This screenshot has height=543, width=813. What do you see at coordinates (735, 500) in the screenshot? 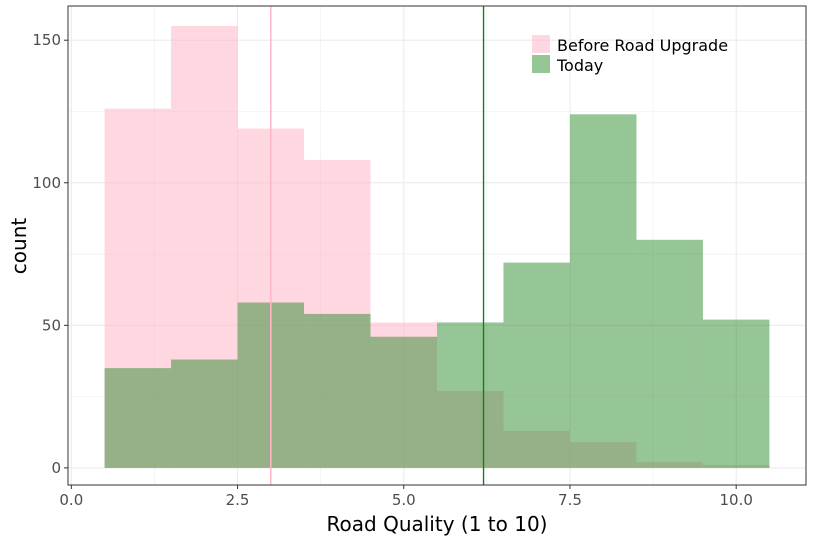
I see `x-tick-label: 10.0` at bounding box center [735, 500].